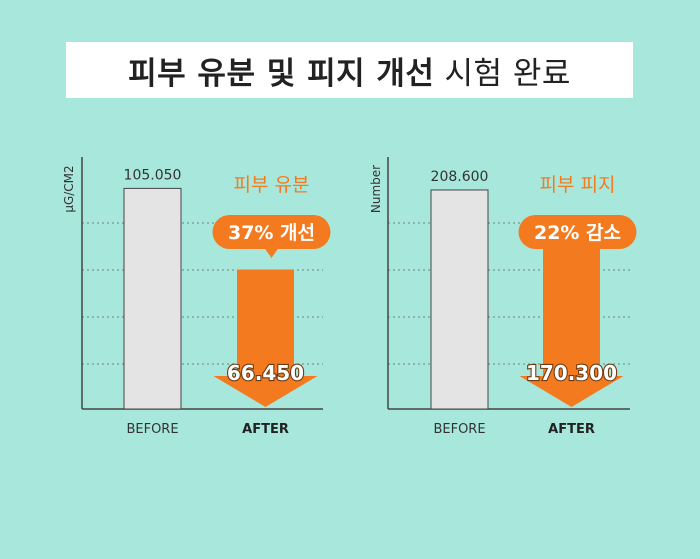 This screenshot has height=559, width=700. I want to click on chart2-bar-after, so click(571, 318).